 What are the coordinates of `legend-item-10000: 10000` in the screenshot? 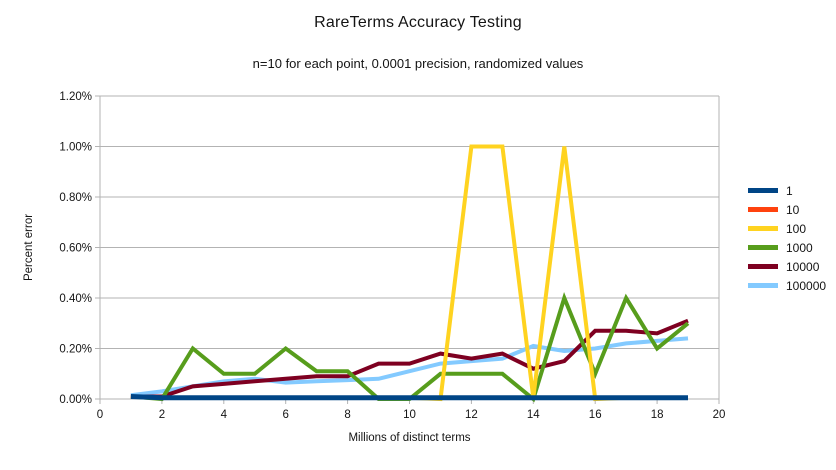 It's located at (787, 266).